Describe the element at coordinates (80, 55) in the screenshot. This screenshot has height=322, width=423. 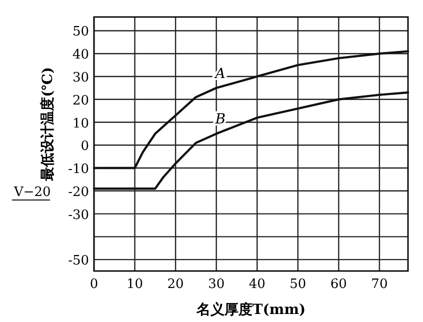
I see `y-tick-label: 40` at that location.